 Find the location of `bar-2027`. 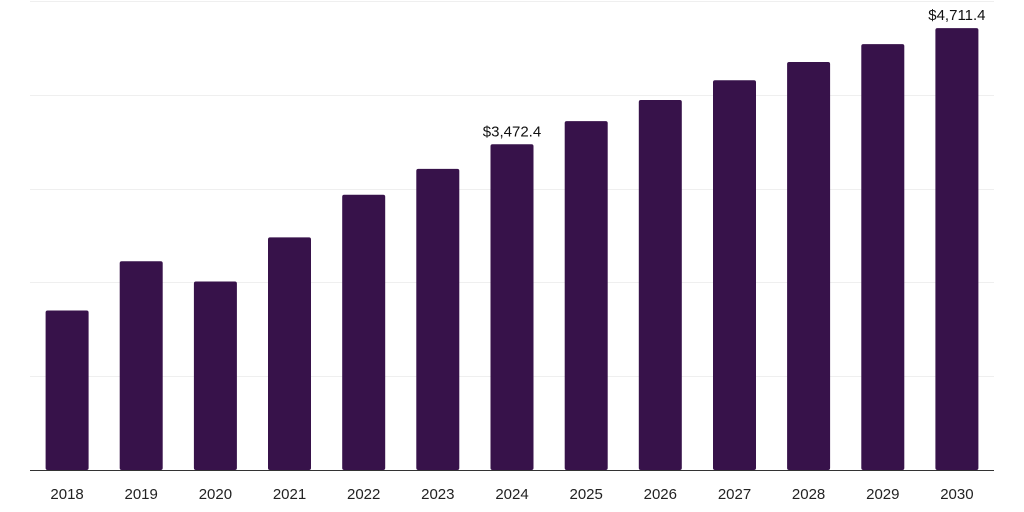

bar-2027 is located at coordinates (734, 275).